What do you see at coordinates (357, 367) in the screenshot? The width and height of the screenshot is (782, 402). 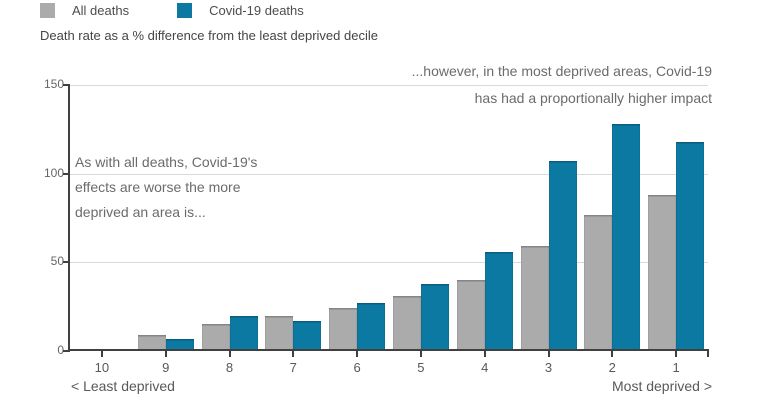 I see `x-tick-label-decile-6: 6` at bounding box center [357, 367].